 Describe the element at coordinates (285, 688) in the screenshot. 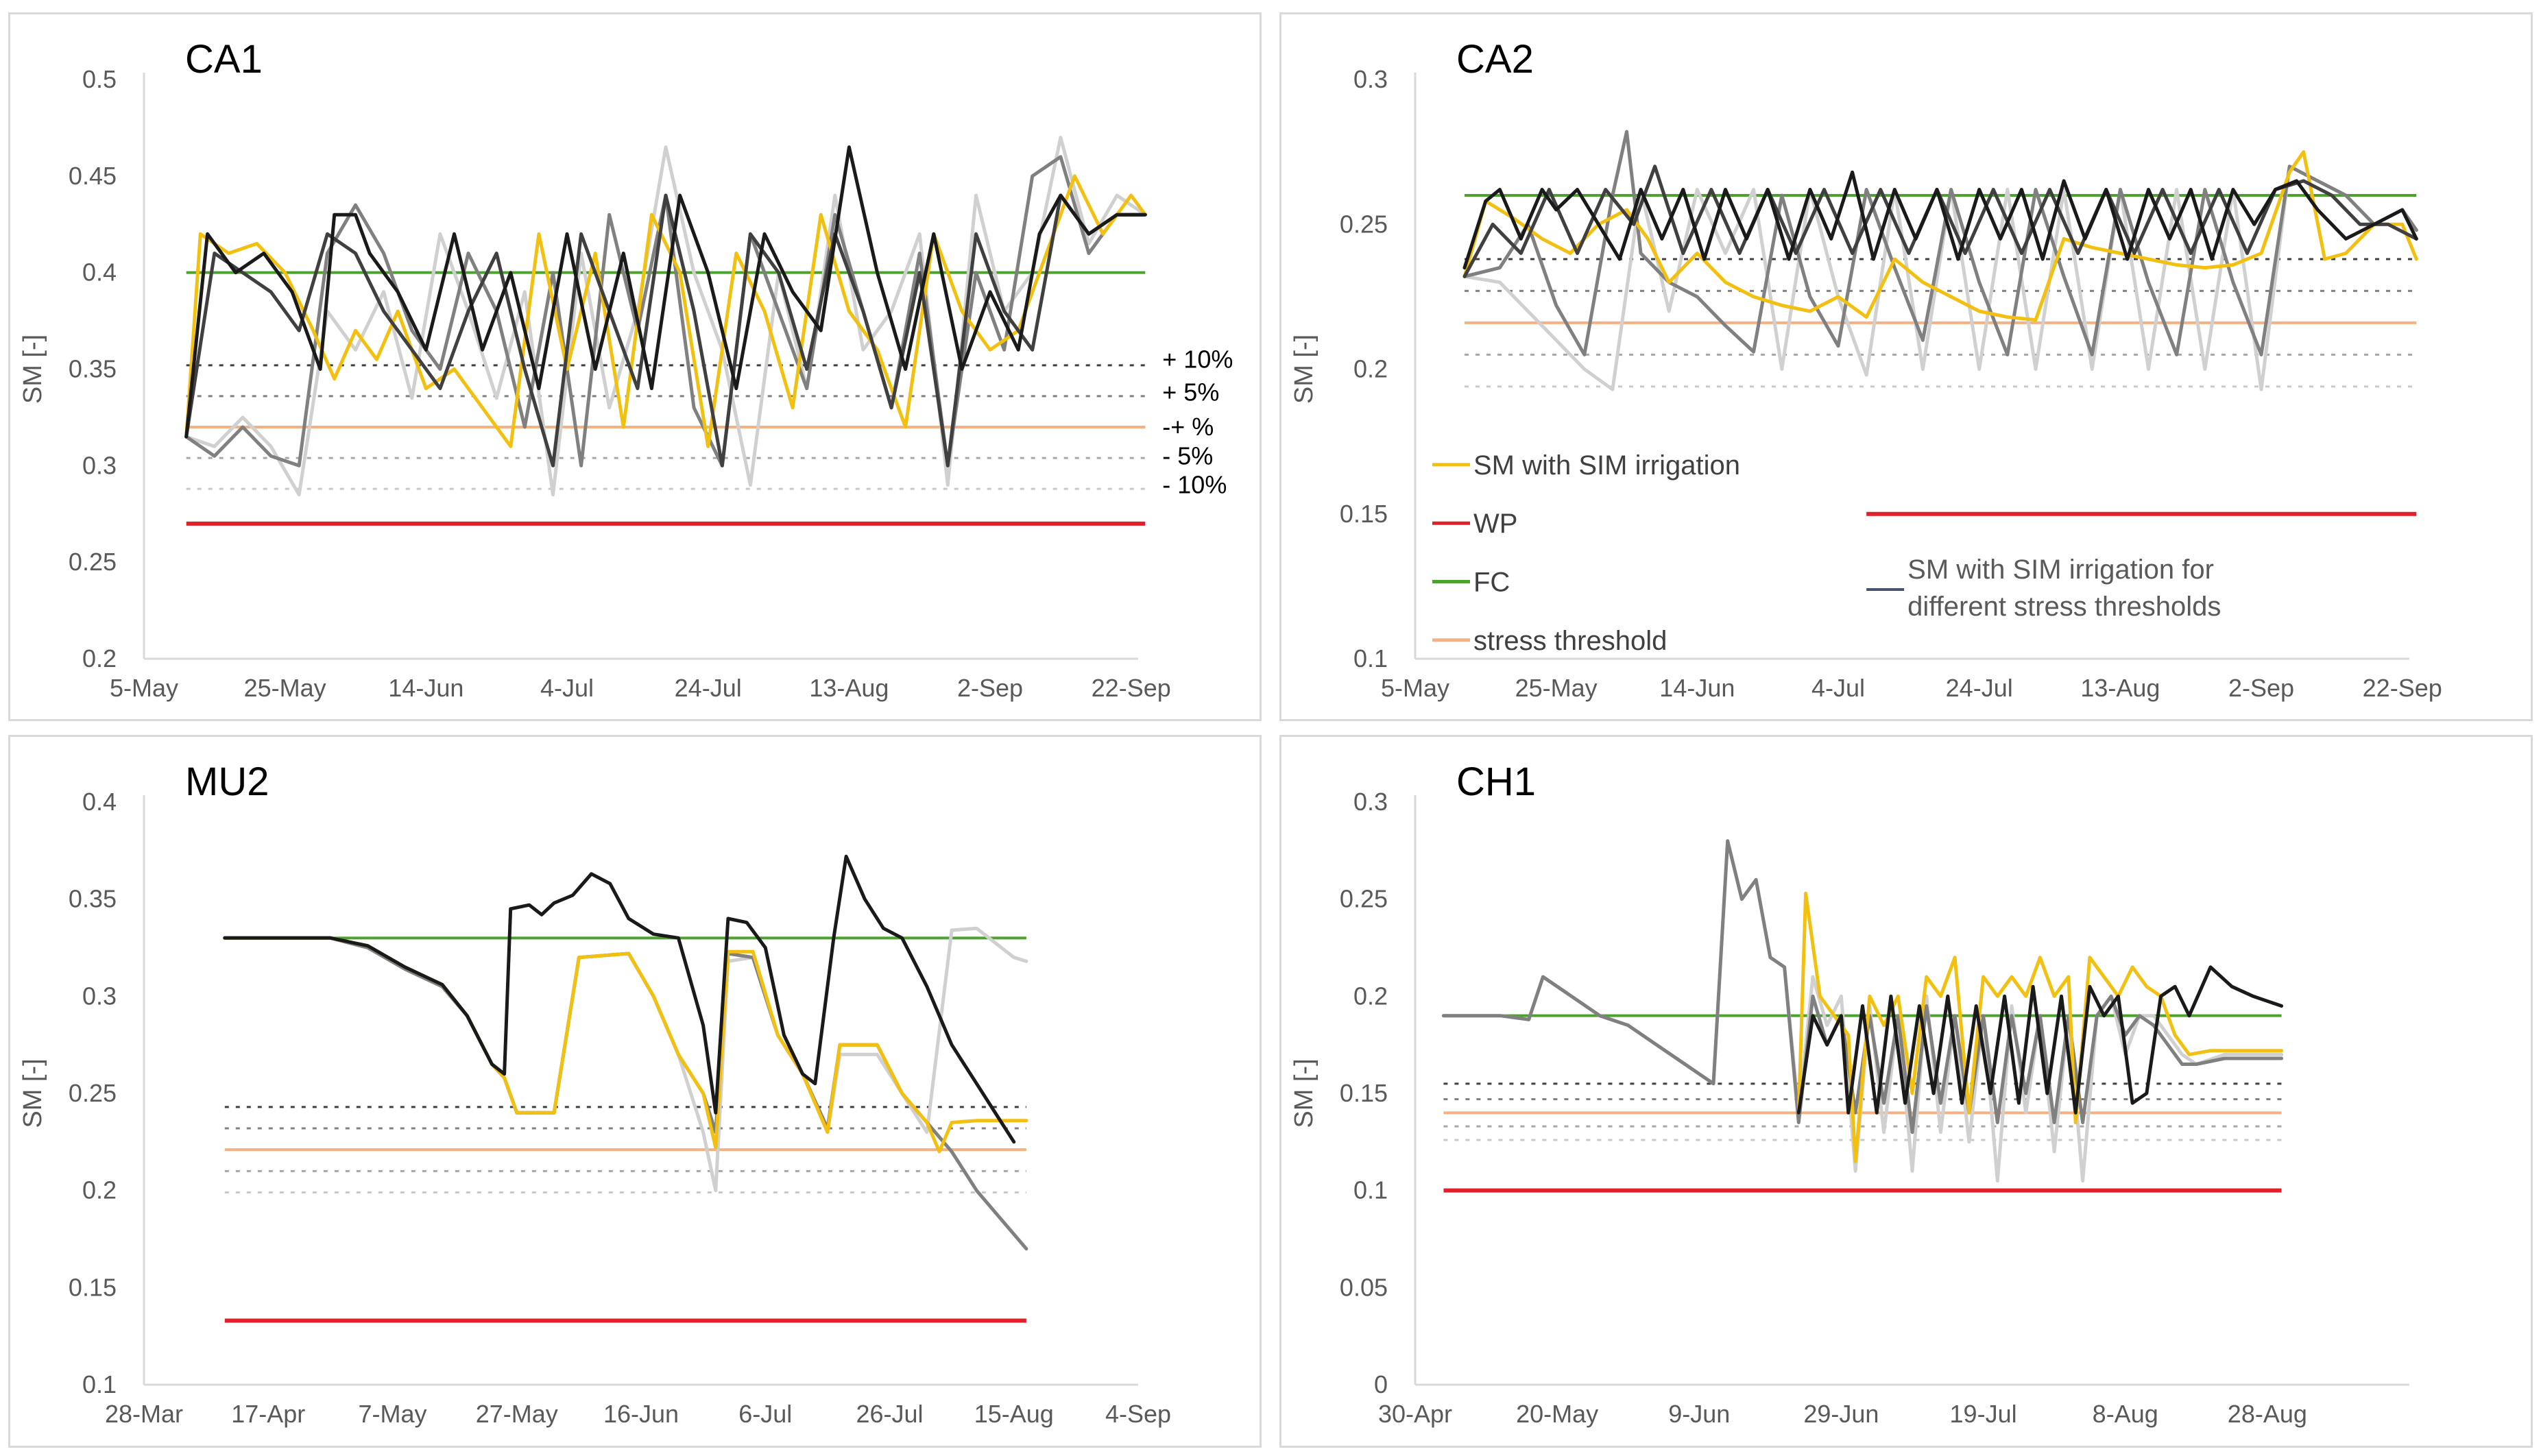

I see `chart-0-x-tick-label: 25-May` at that location.